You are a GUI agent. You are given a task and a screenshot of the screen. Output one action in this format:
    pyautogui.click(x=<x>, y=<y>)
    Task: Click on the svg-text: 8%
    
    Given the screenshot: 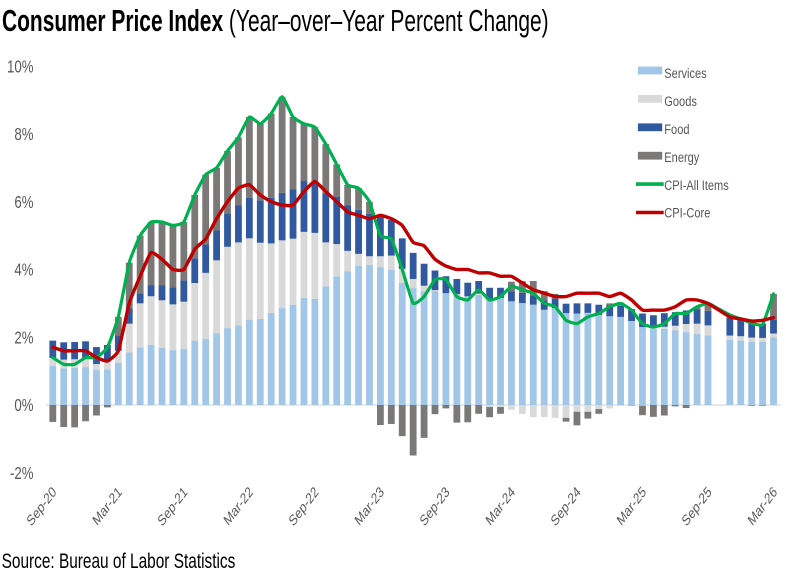 What is the action you would take?
    pyautogui.click(x=23, y=135)
    